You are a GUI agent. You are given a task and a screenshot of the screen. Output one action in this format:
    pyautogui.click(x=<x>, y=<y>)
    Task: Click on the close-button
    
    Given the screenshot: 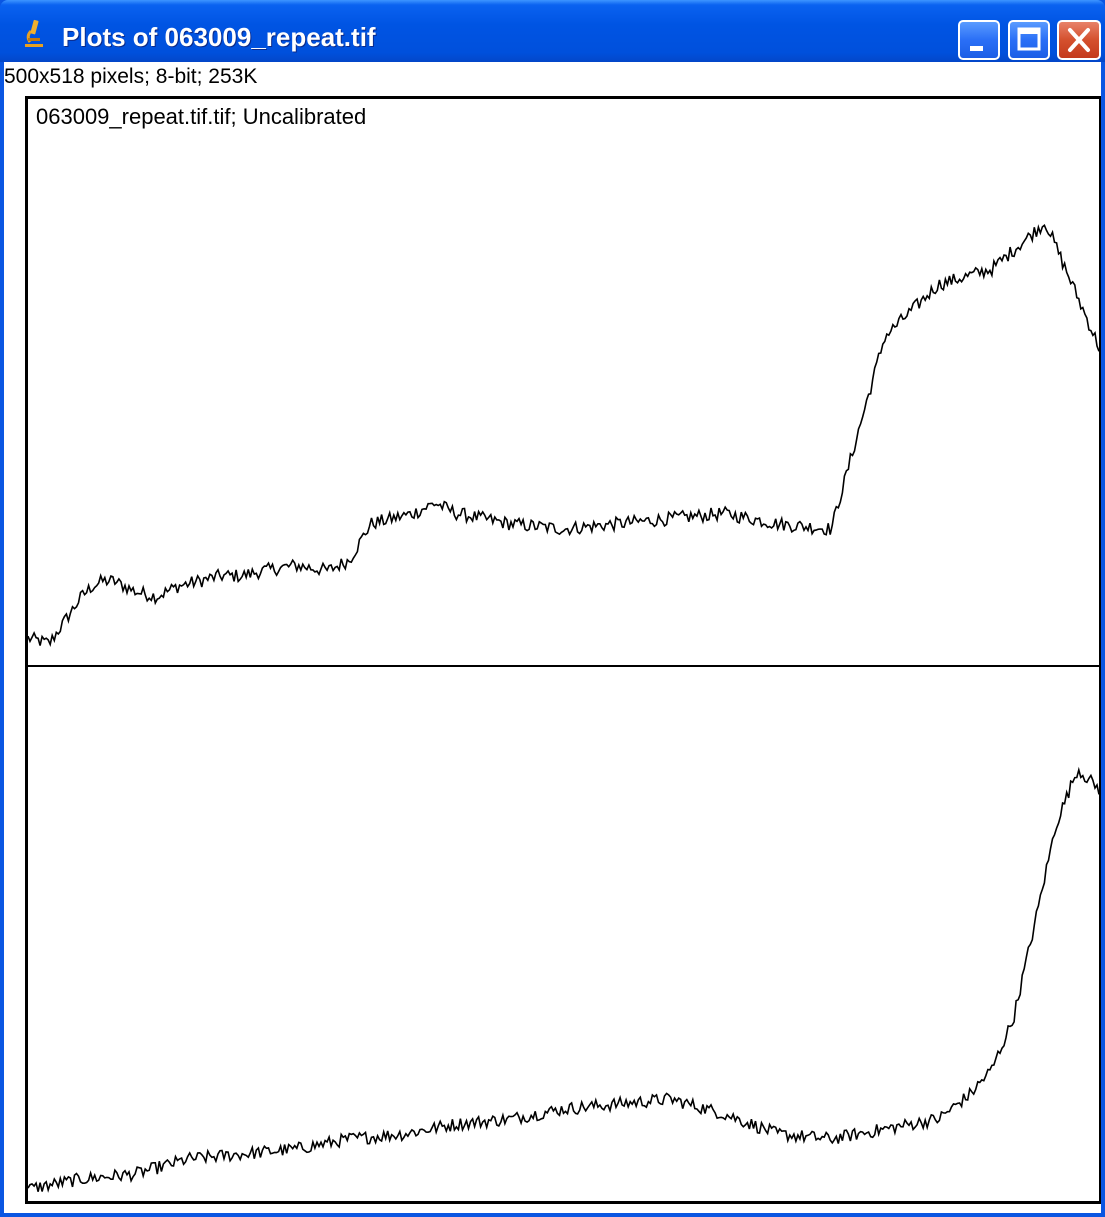 What is the action you would take?
    pyautogui.click(x=1079, y=40)
    